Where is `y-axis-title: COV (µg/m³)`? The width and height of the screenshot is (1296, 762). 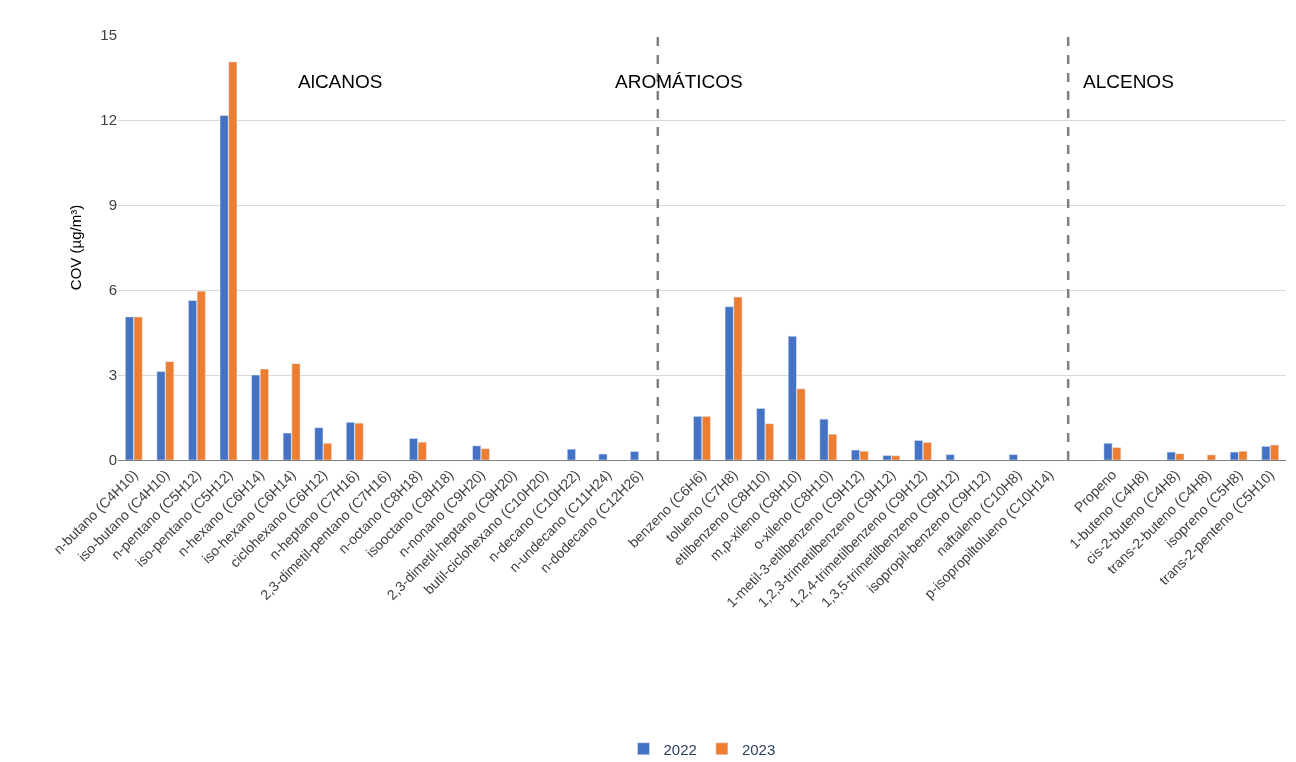 y-axis-title: COV (µg/m³) is located at coordinates (75, 247).